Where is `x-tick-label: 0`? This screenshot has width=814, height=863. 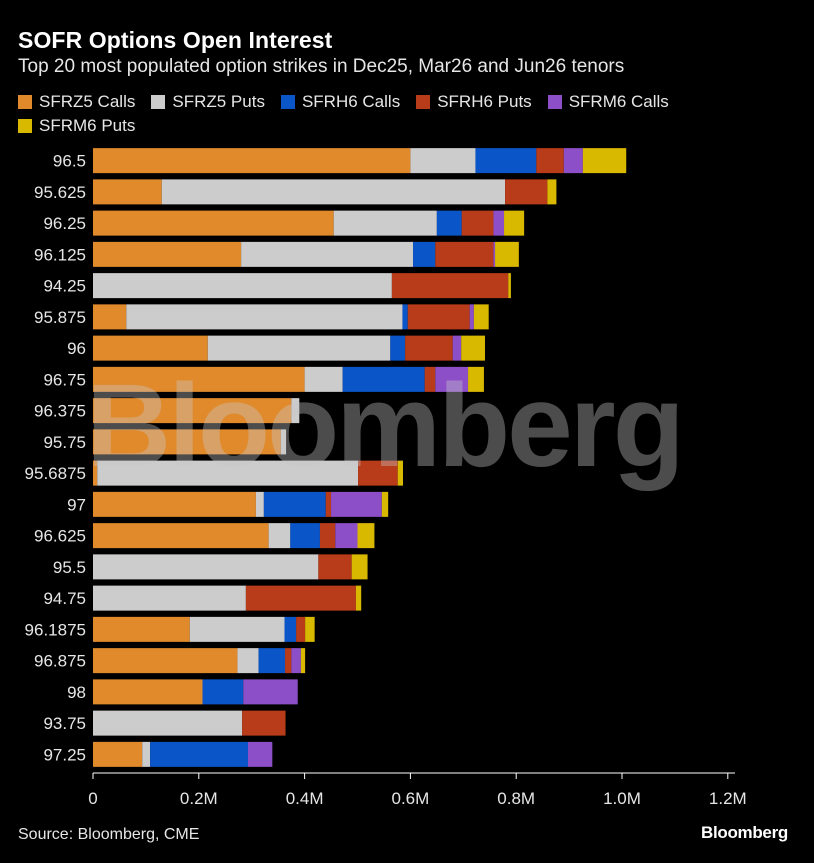 x-tick-label: 0 is located at coordinates (92, 798).